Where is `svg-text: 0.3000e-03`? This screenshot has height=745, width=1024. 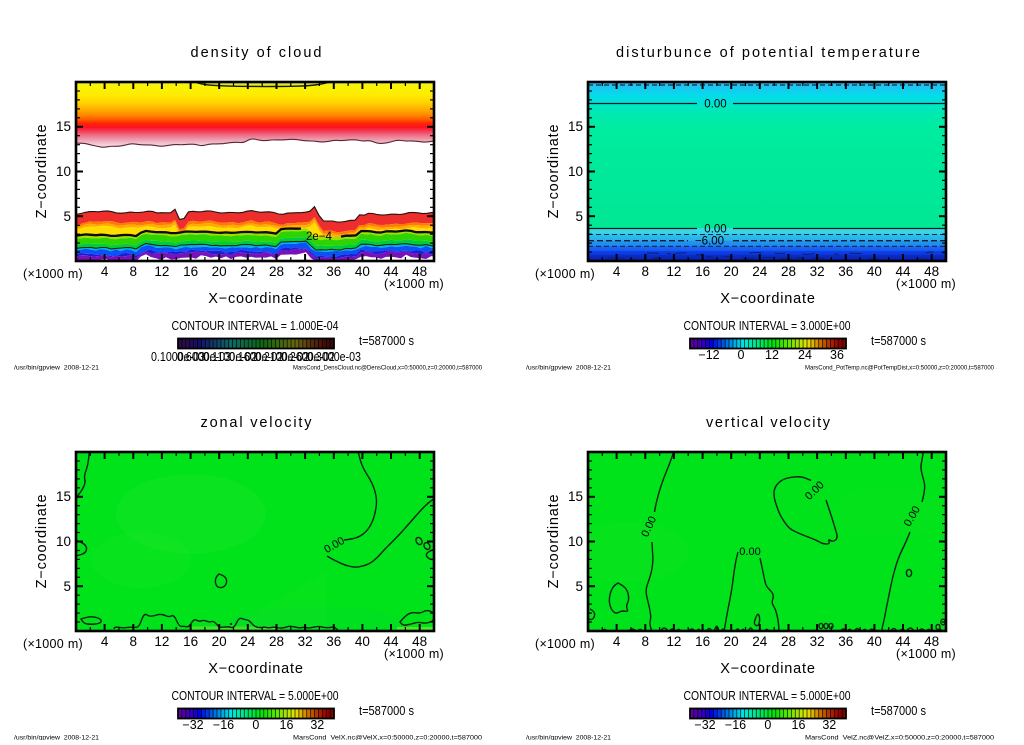 svg-text: 0.3000e-03 is located at coordinates (334, 357).